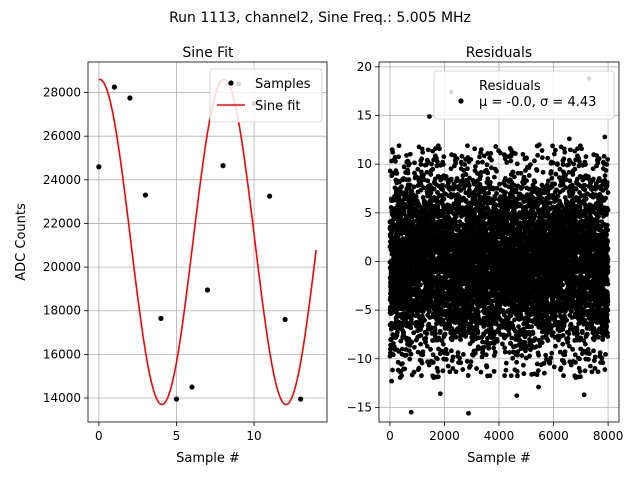  What do you see at coordinates (62, 267) in the screenshot?
I see `y-tick-label: 20000` at bounding box center [62, 267].